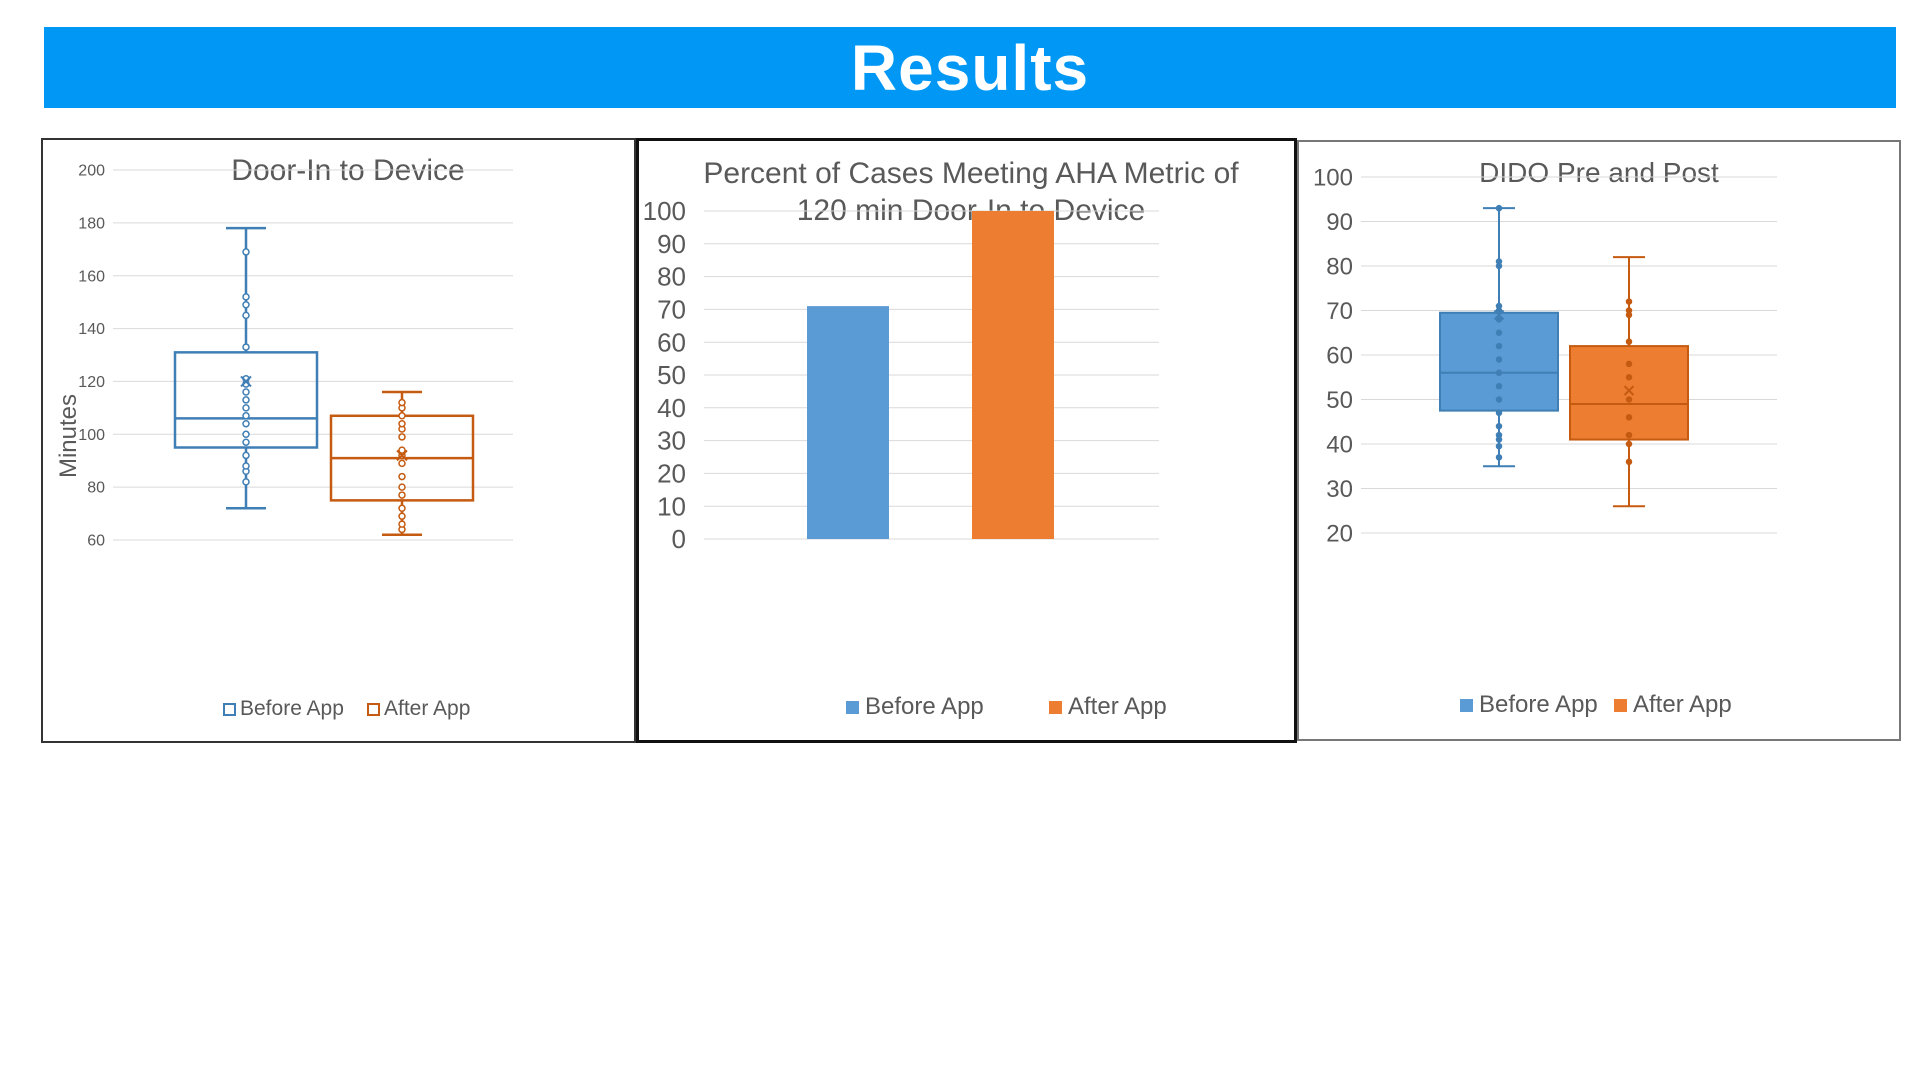  I want to click on chart-title-line-1: Percent of Cases Meeting AHA Metric of, so click(971, 173).